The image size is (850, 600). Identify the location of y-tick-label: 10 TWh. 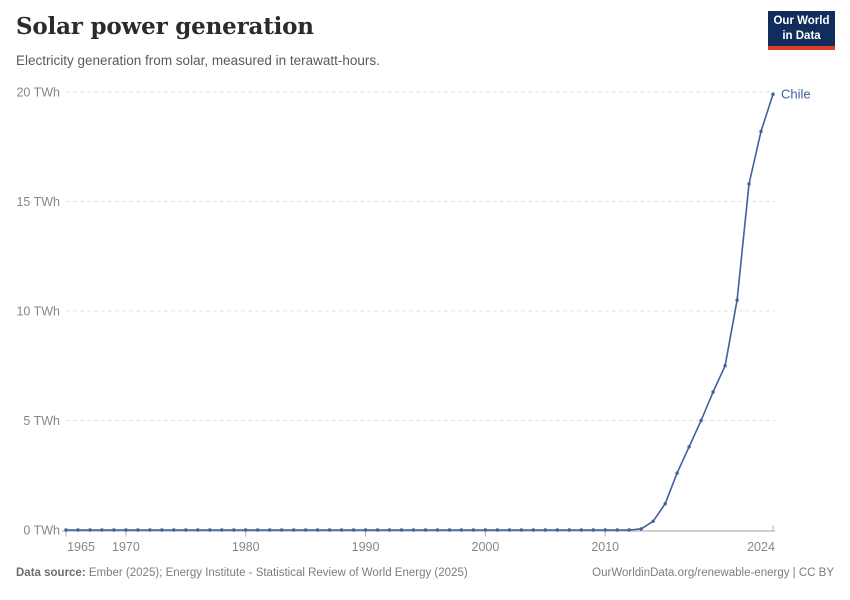
(38, 312).